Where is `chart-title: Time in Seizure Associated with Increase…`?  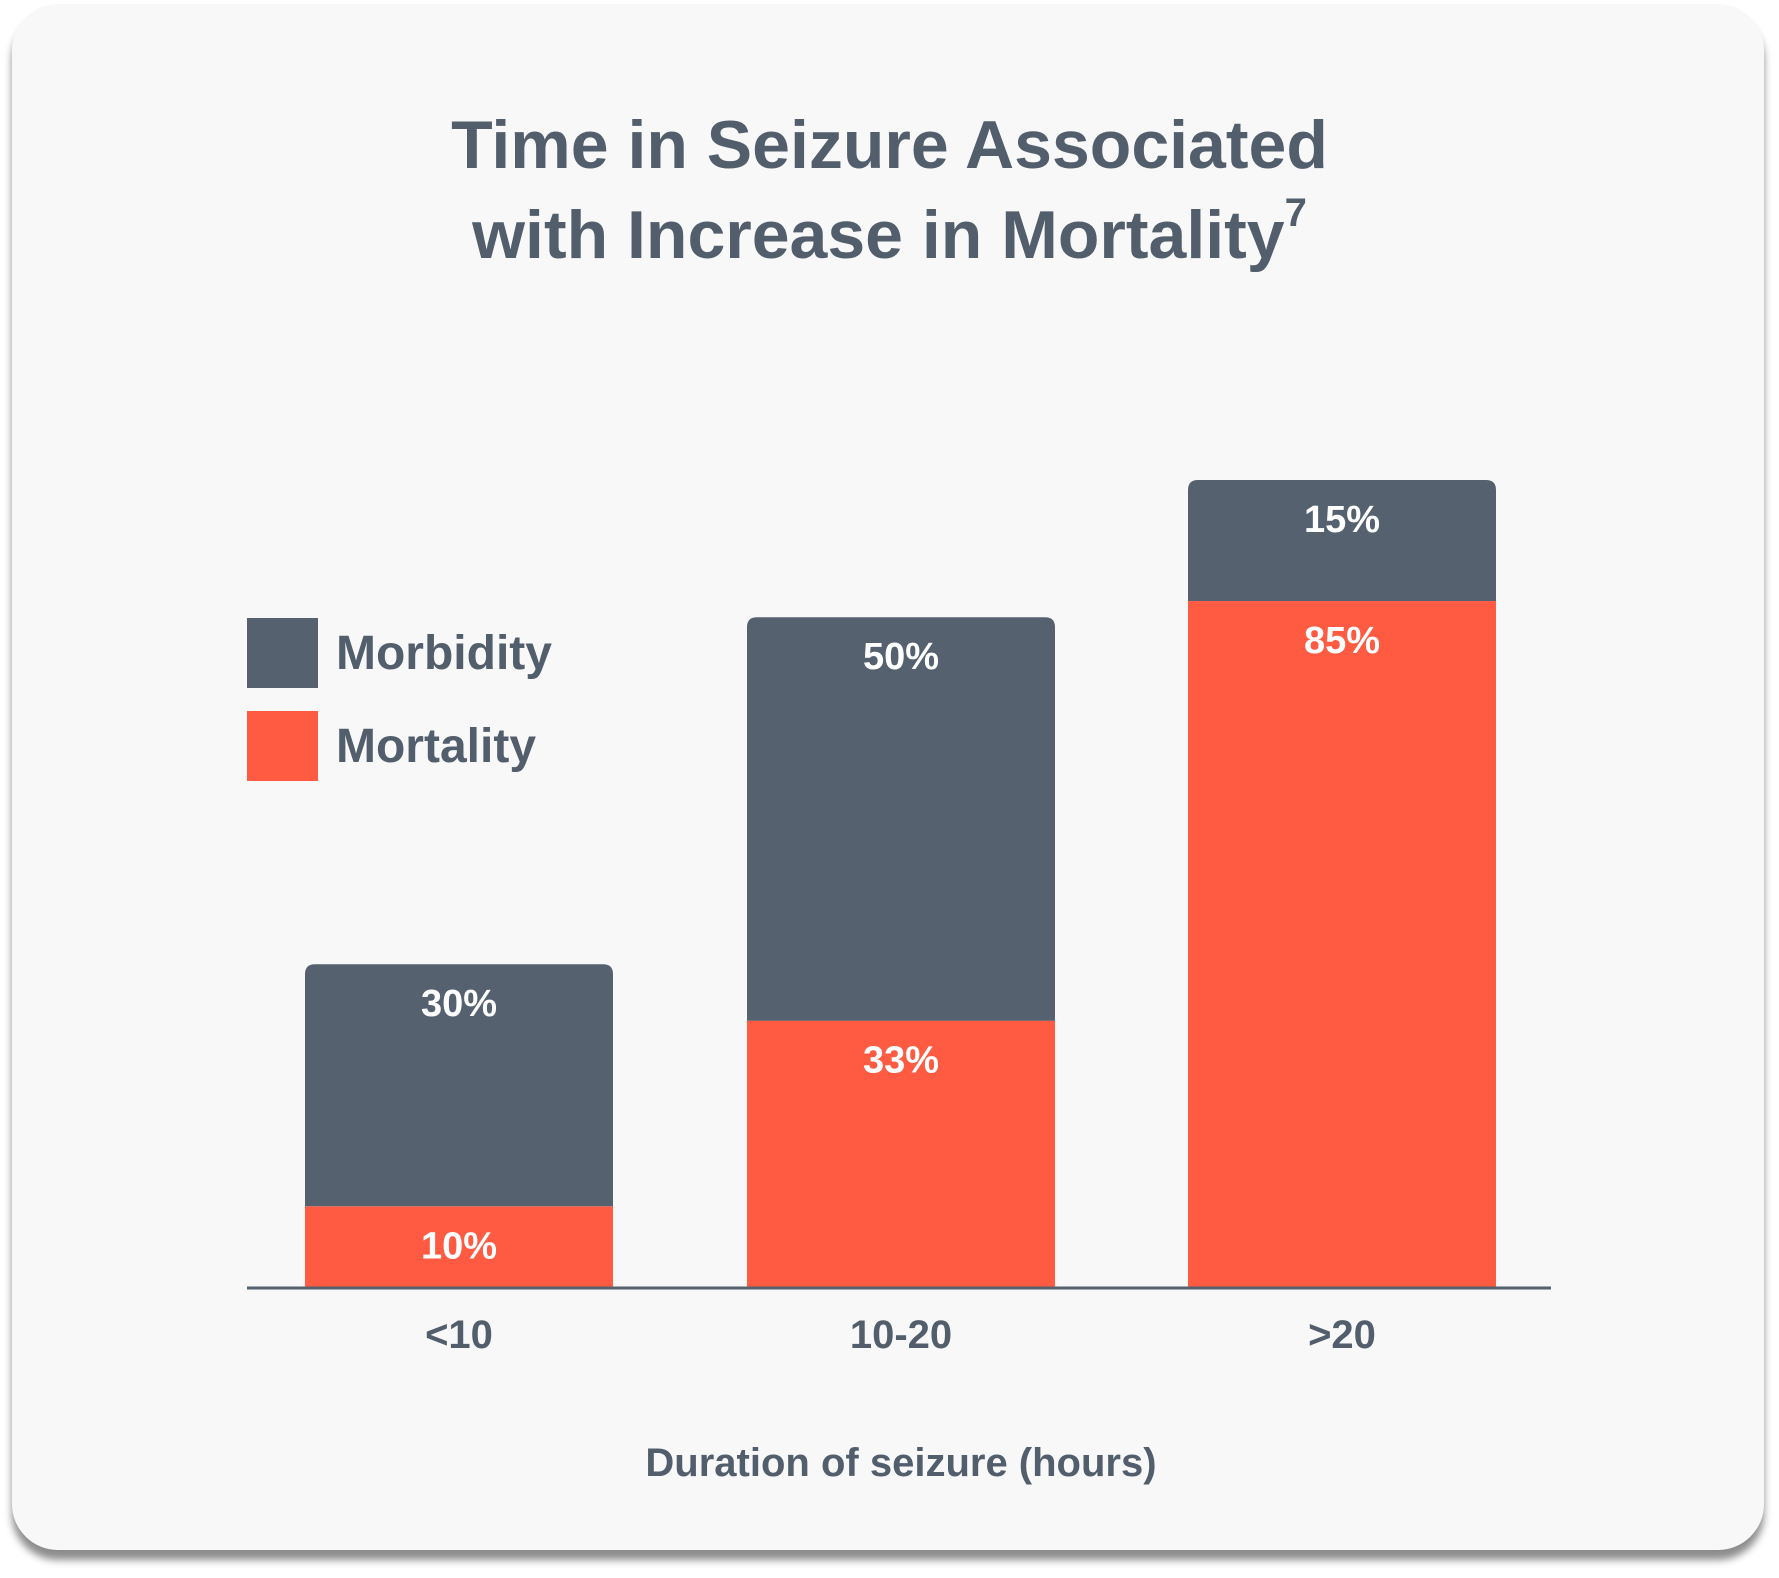 chart-title: Time in Seizure Associated with Increase… is located at coordinates (889, 195).